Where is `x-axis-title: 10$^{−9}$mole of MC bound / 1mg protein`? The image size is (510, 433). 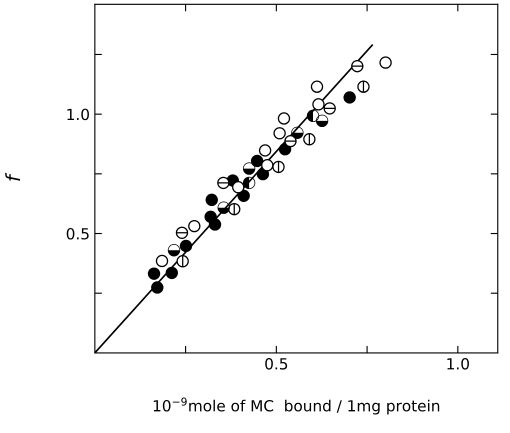 x-axis-title: 10$^{−9}$mole of MC bound / 1mg protein is located at coordinates (297, 406).